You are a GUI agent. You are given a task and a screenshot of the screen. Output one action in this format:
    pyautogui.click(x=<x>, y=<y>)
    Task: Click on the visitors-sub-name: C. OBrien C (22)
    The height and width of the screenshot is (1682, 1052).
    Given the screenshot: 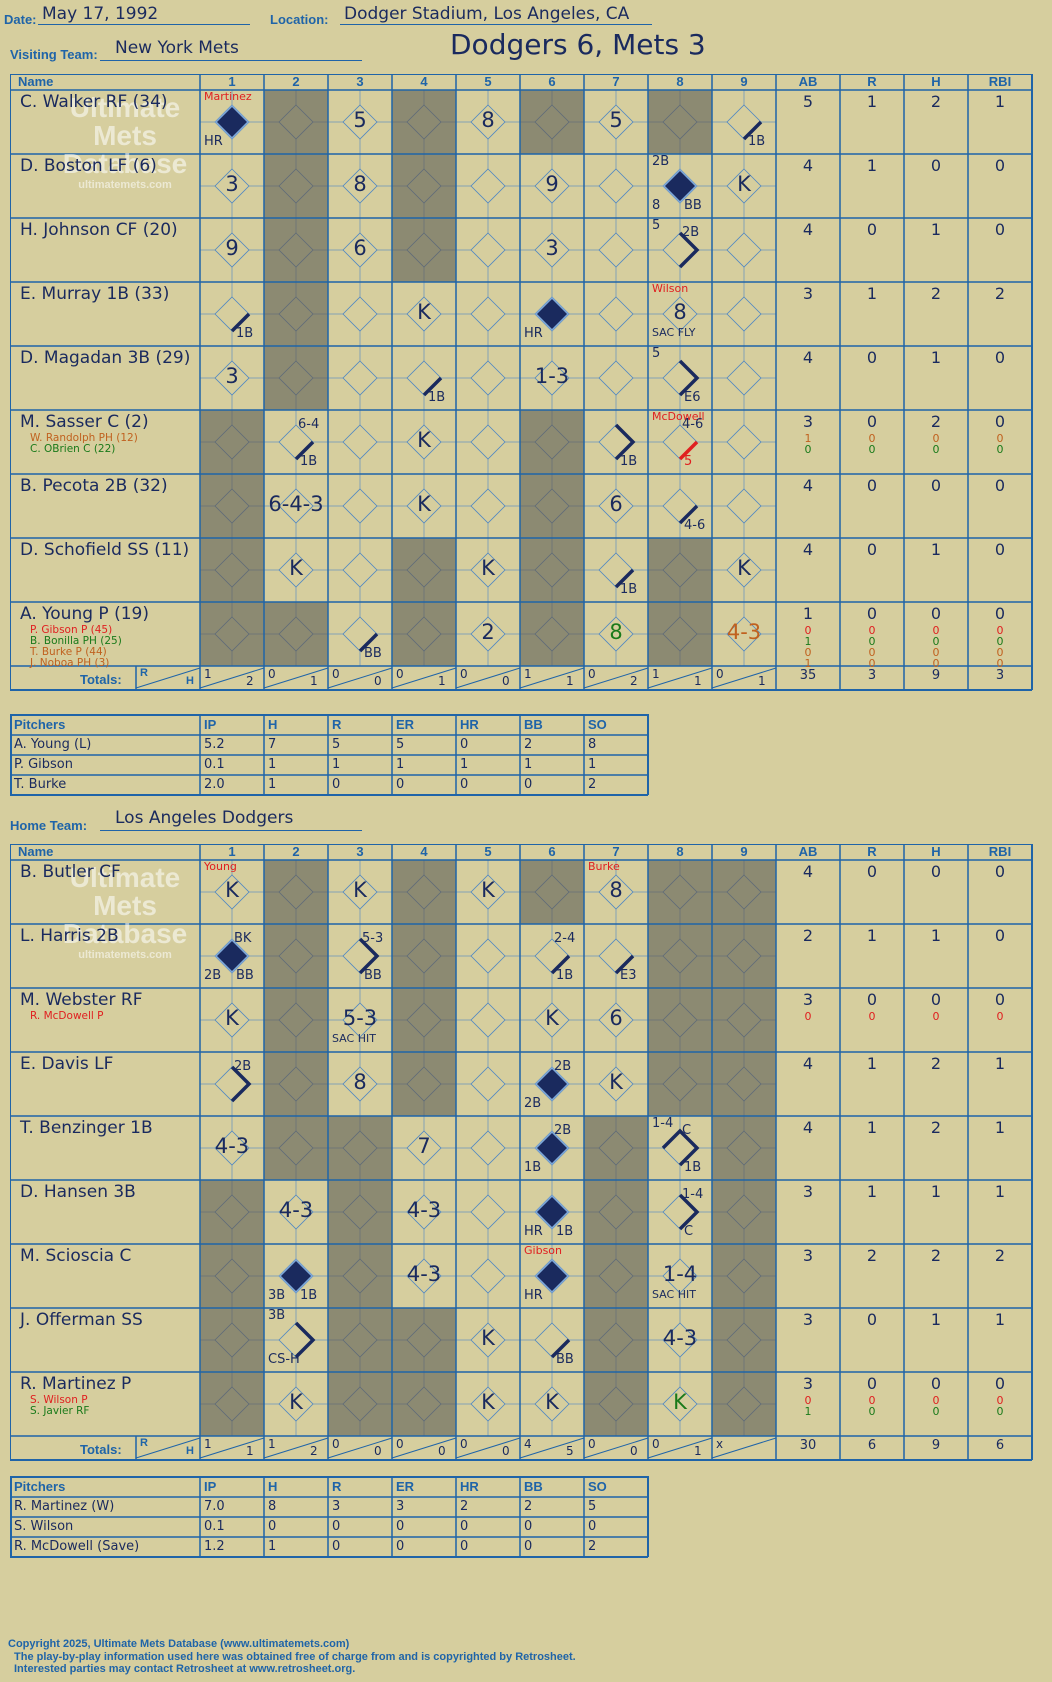 What is the action you would take?
    pyautogui.click(x=73, y=449)
    